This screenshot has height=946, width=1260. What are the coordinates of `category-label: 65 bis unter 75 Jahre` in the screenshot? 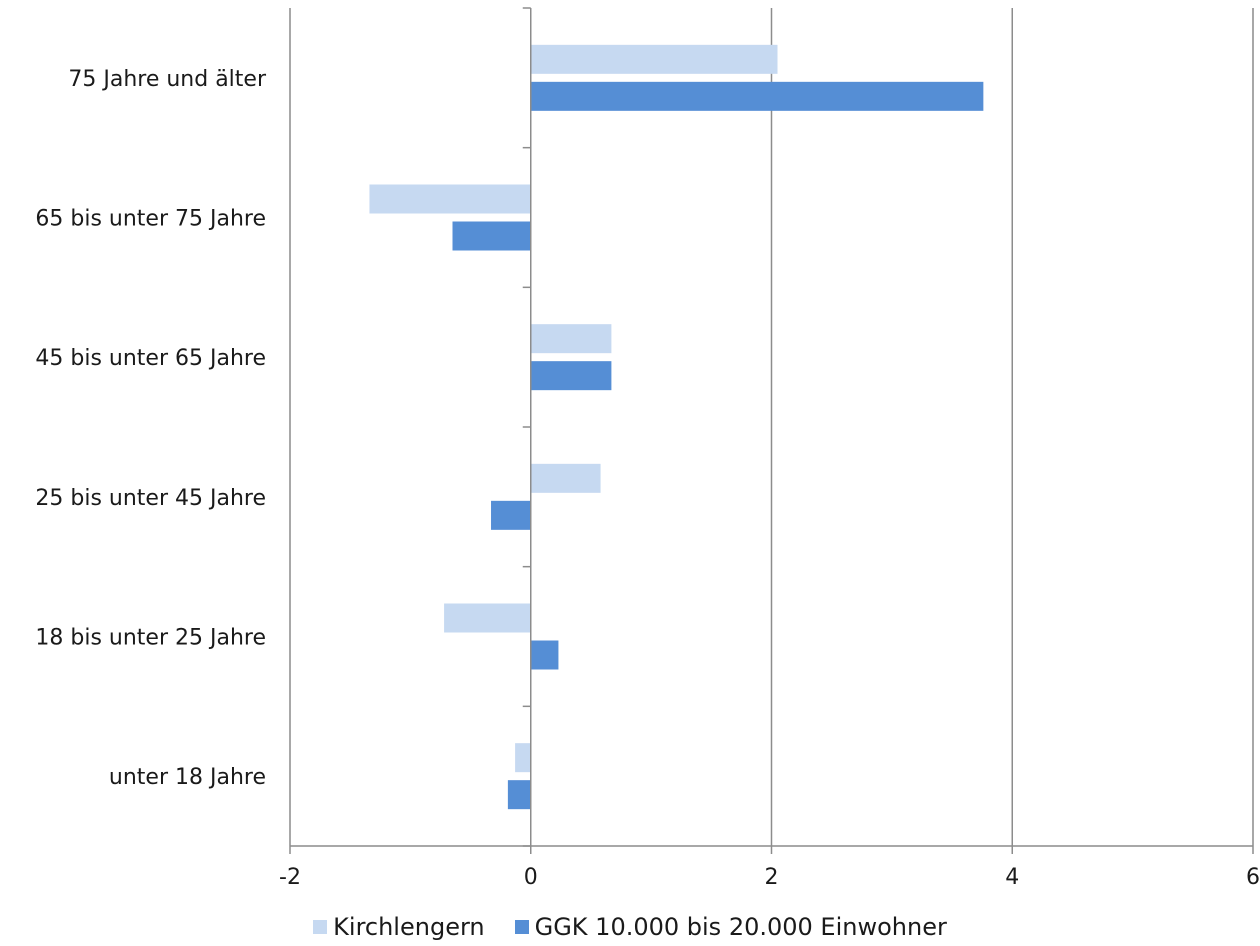 It's located at (150, 219).